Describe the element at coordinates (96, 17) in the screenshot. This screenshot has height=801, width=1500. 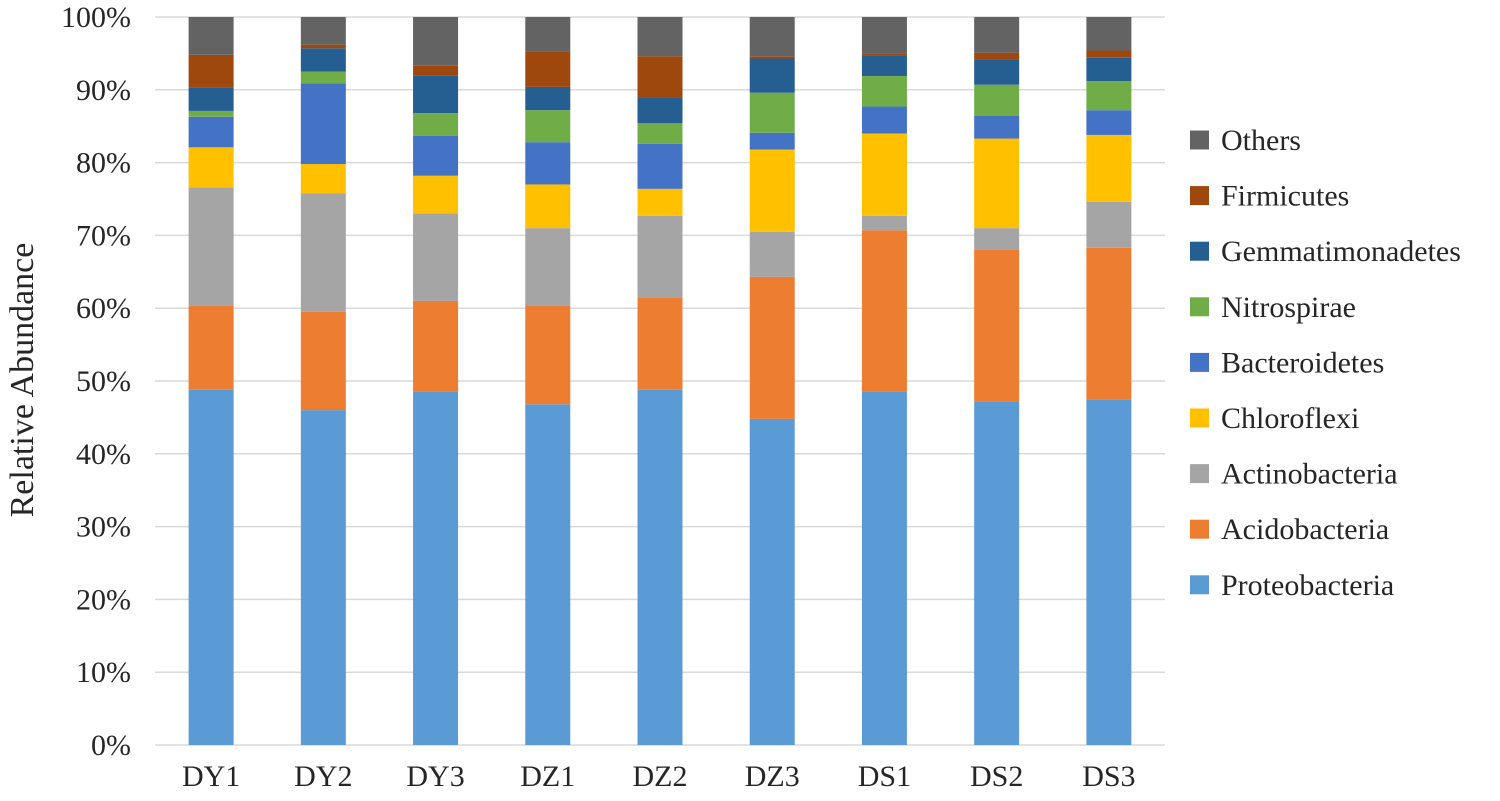
I see `y-tick-label: 100%` at that location.